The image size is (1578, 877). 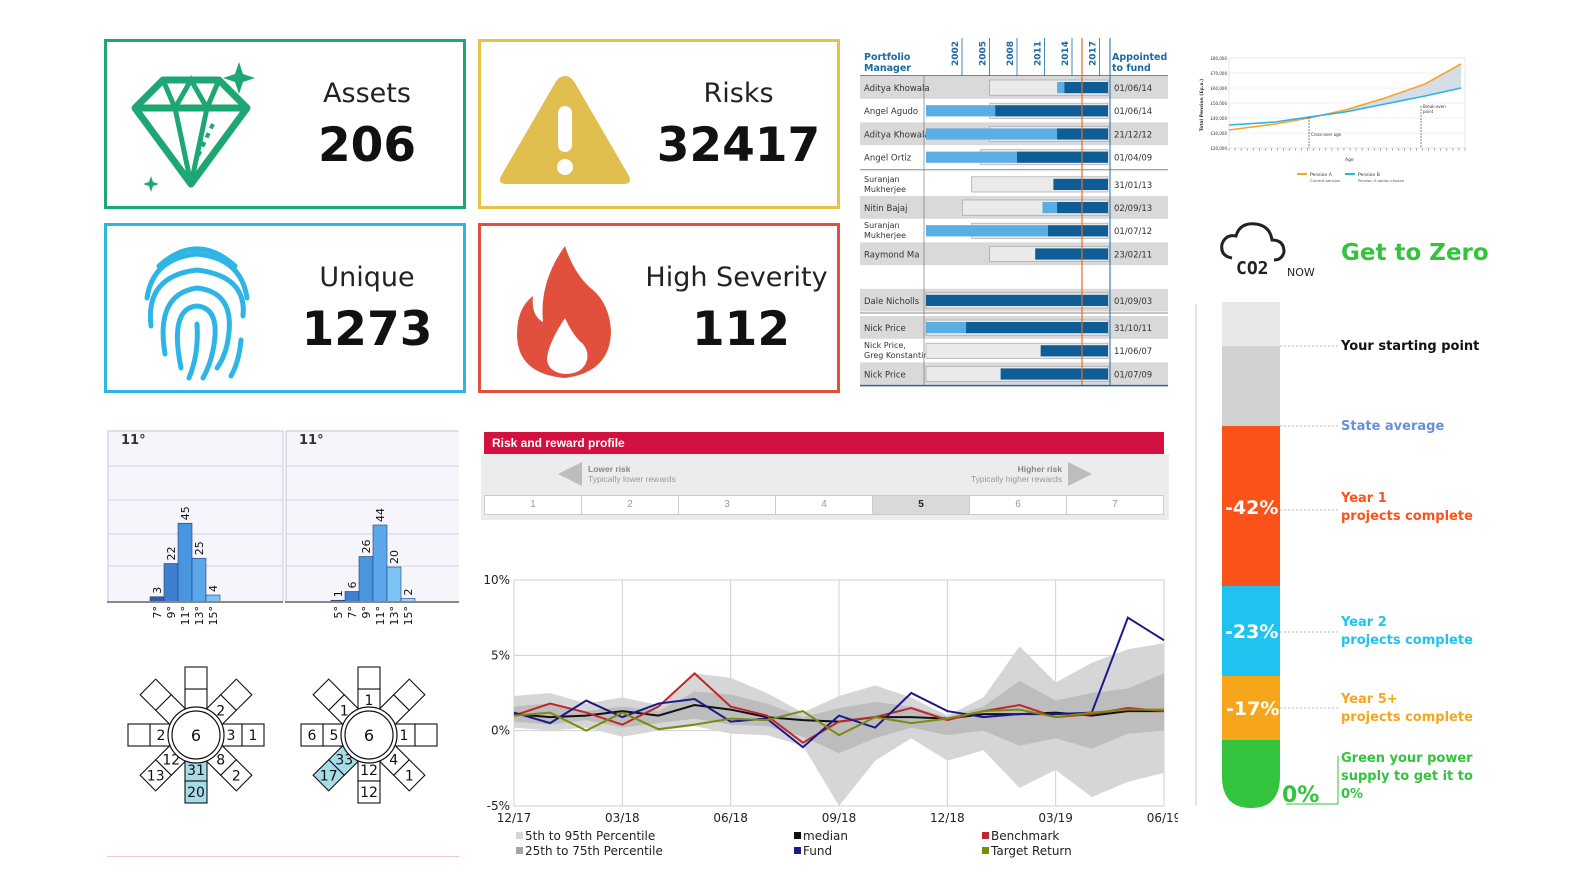 I want to click on portfolio-manager-name: Suranjan, so click(x=882, y=225).